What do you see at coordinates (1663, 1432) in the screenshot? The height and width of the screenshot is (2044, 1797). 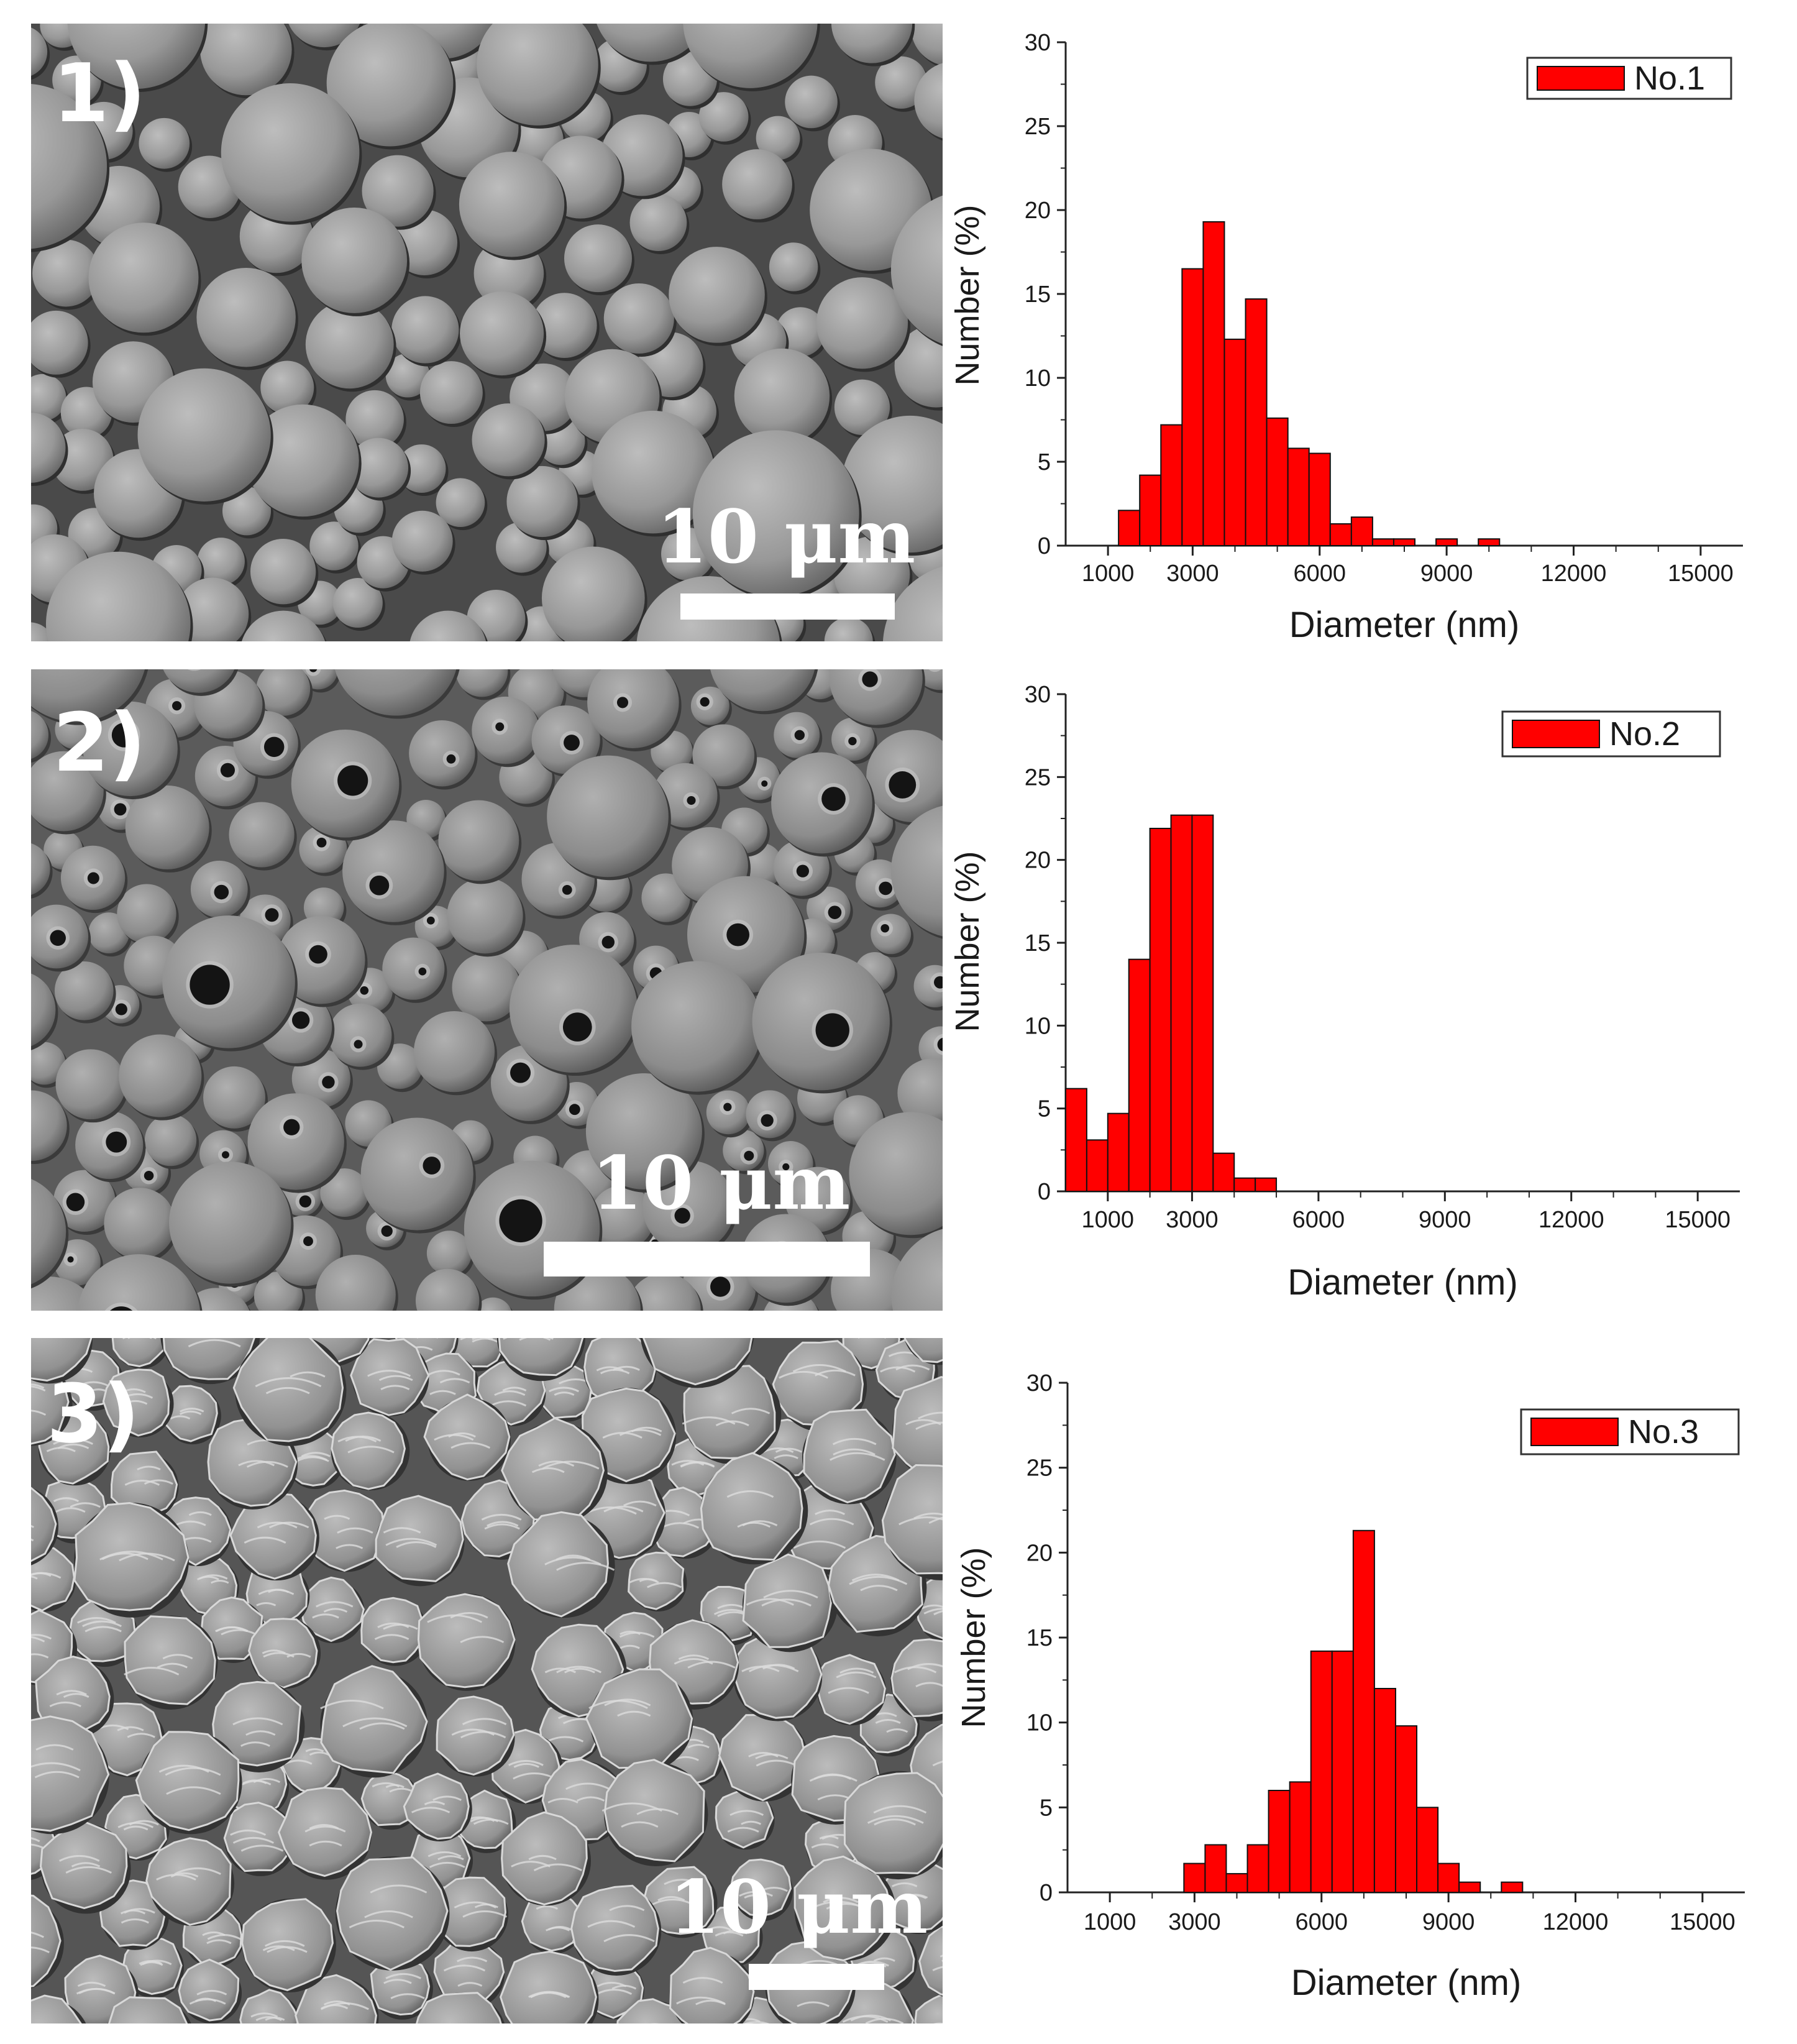 I see `legend-label: No.3` at bounding box center [1663, 1432].